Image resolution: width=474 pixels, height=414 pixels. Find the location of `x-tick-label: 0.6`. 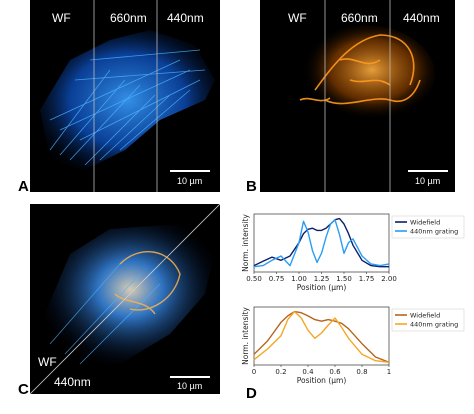

x-tick-label: 0.6 is located at coordinates (335, 372).